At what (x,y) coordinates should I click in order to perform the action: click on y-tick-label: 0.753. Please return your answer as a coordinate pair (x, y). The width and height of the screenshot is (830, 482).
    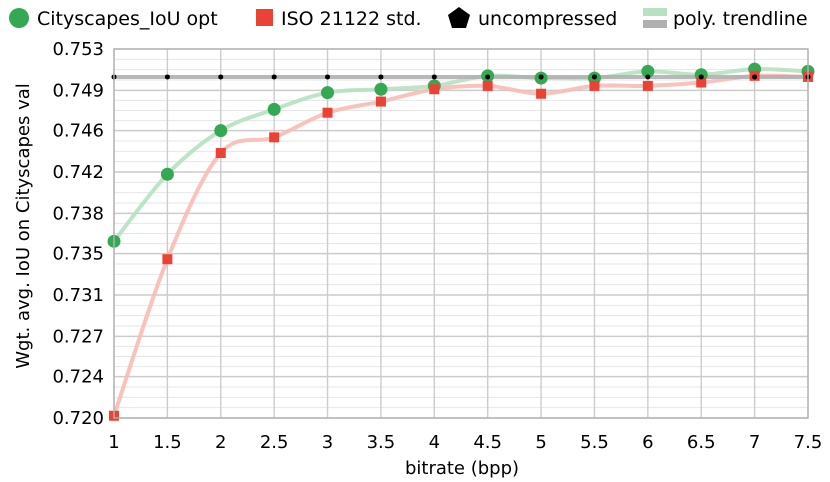
    Looking at the image, I should click on (78, 49).